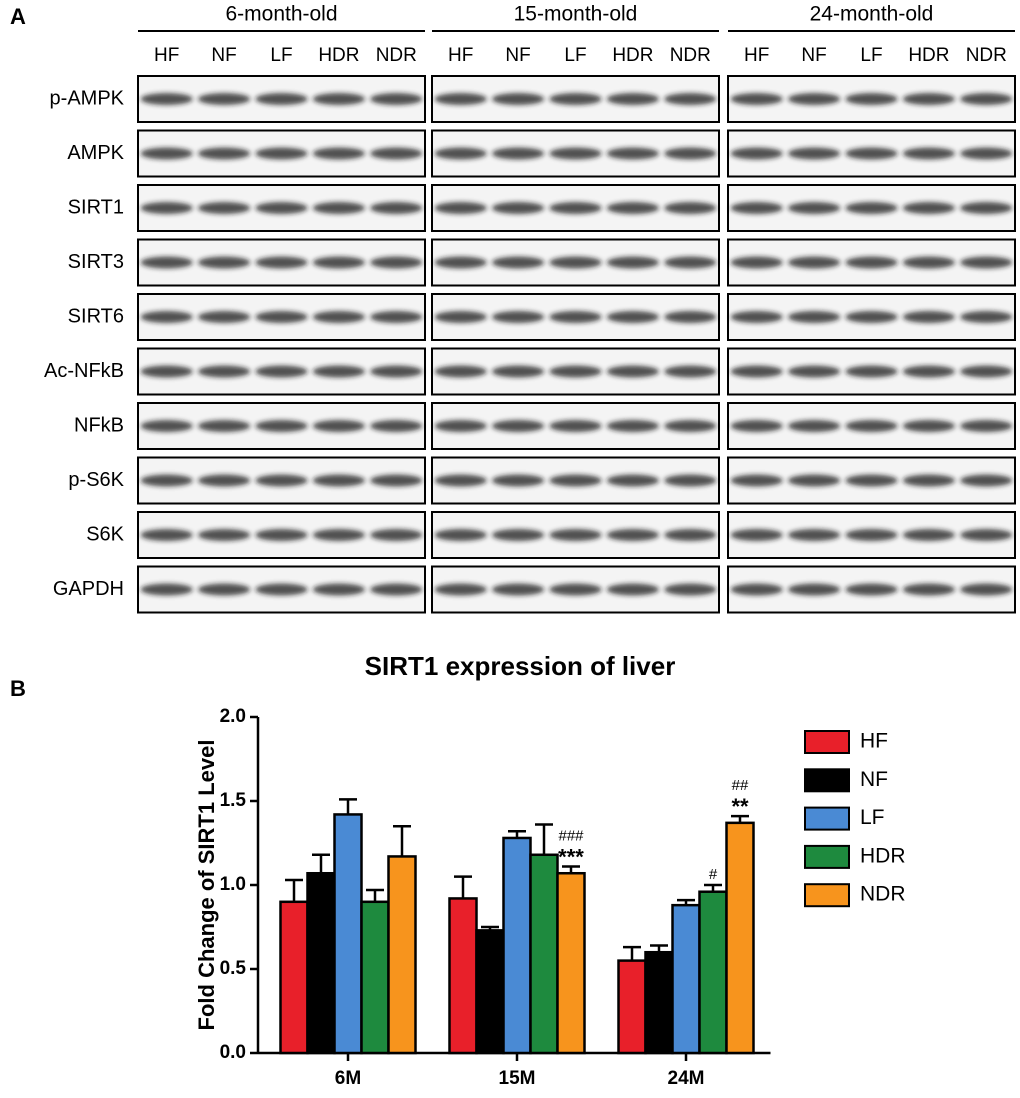  I want to click on lane-label: NDR, so click(396, 55).